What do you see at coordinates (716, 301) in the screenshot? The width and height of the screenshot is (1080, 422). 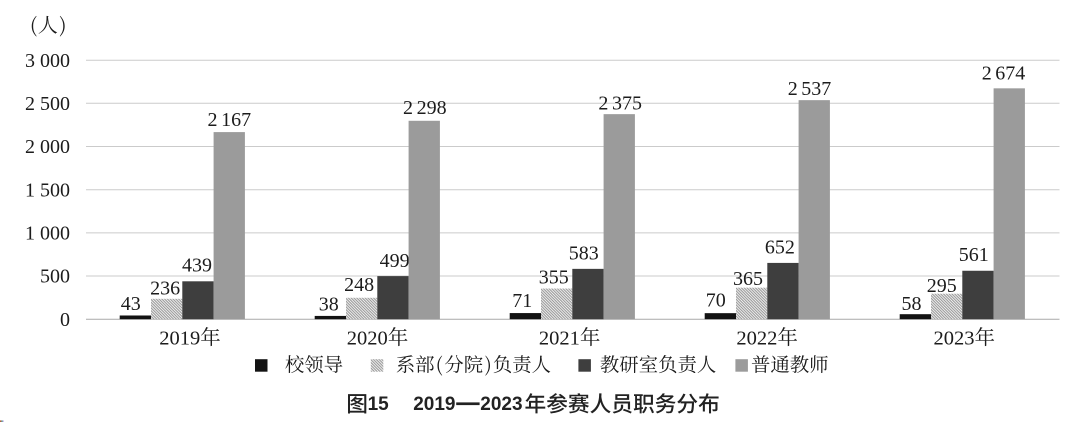 I see `svg-text: 70` at bounding box center [716, 301].